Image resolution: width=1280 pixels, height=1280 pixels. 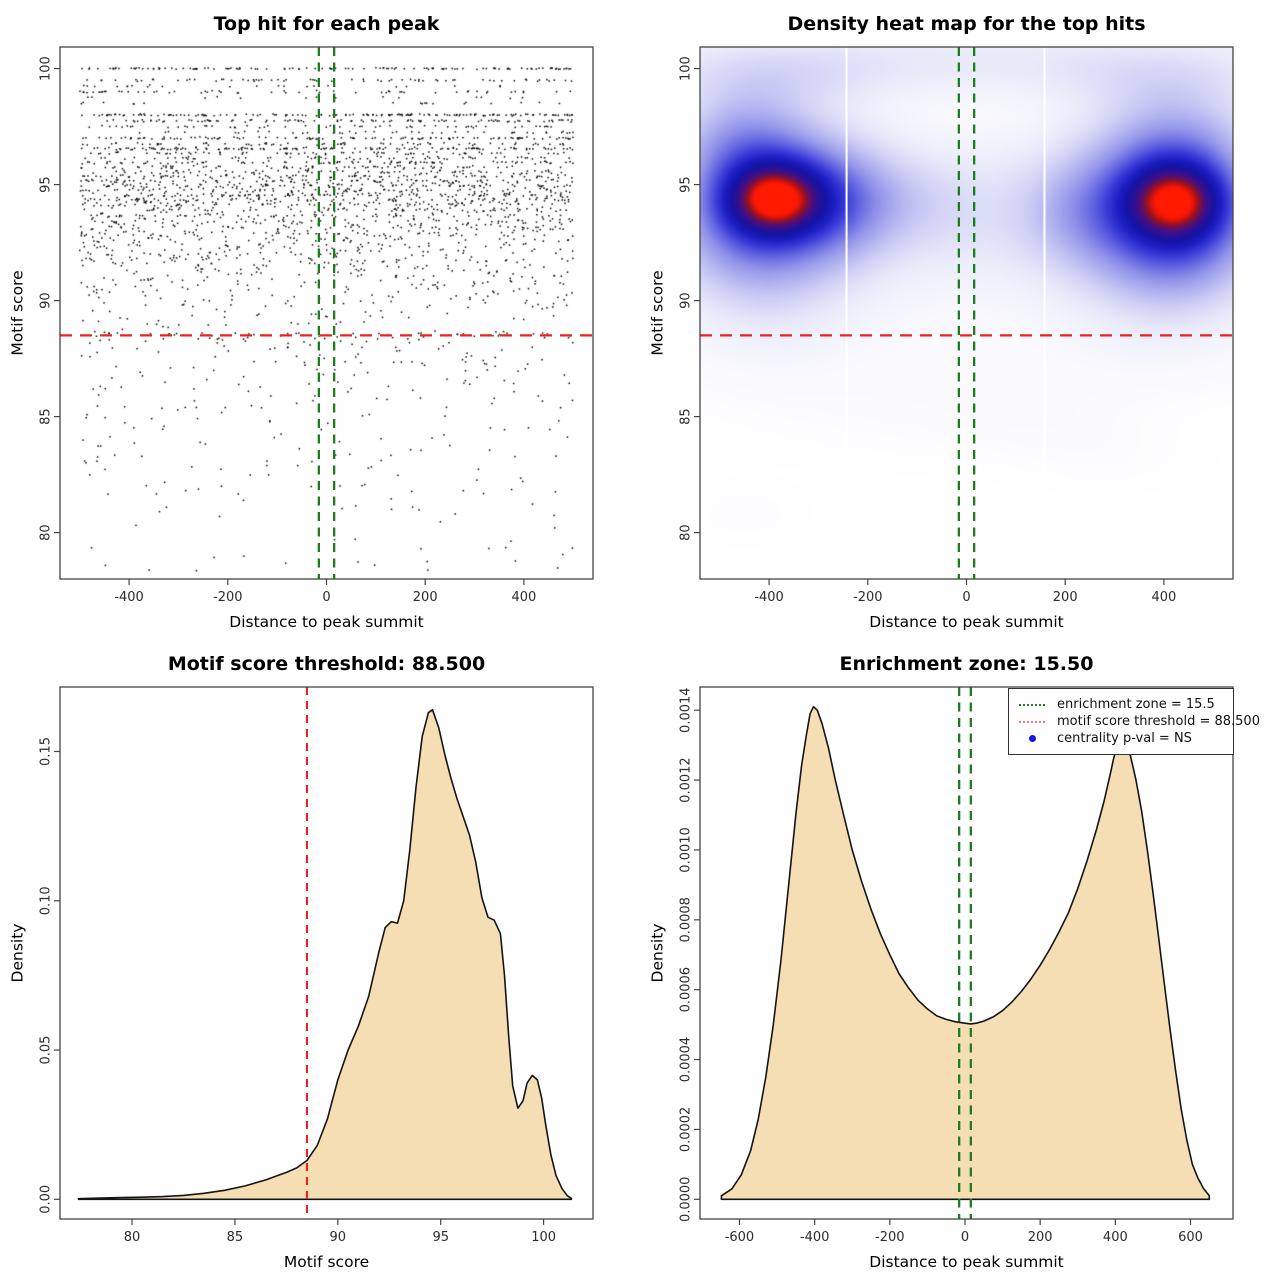 I want to click on x-tick-label: 95, so click(x=440, y=1237).